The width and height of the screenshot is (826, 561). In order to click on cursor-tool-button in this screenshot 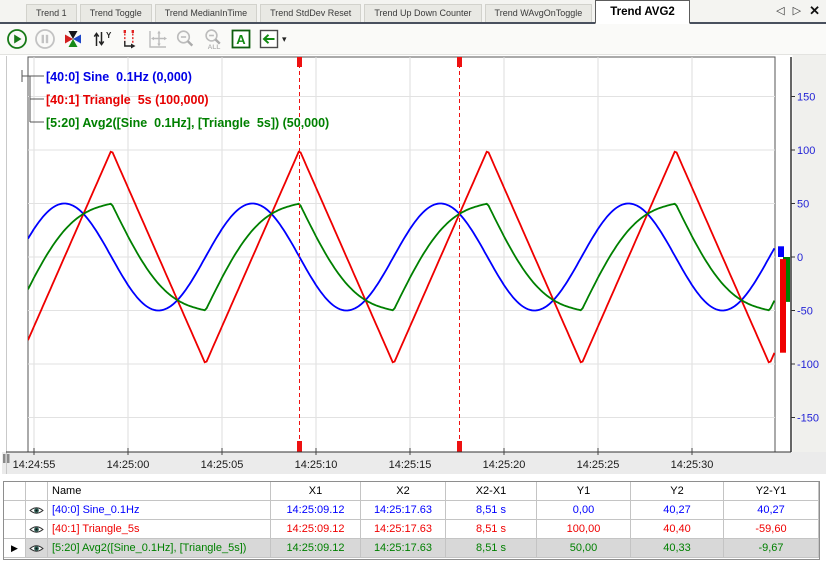, I will do `click(129, 39)`.